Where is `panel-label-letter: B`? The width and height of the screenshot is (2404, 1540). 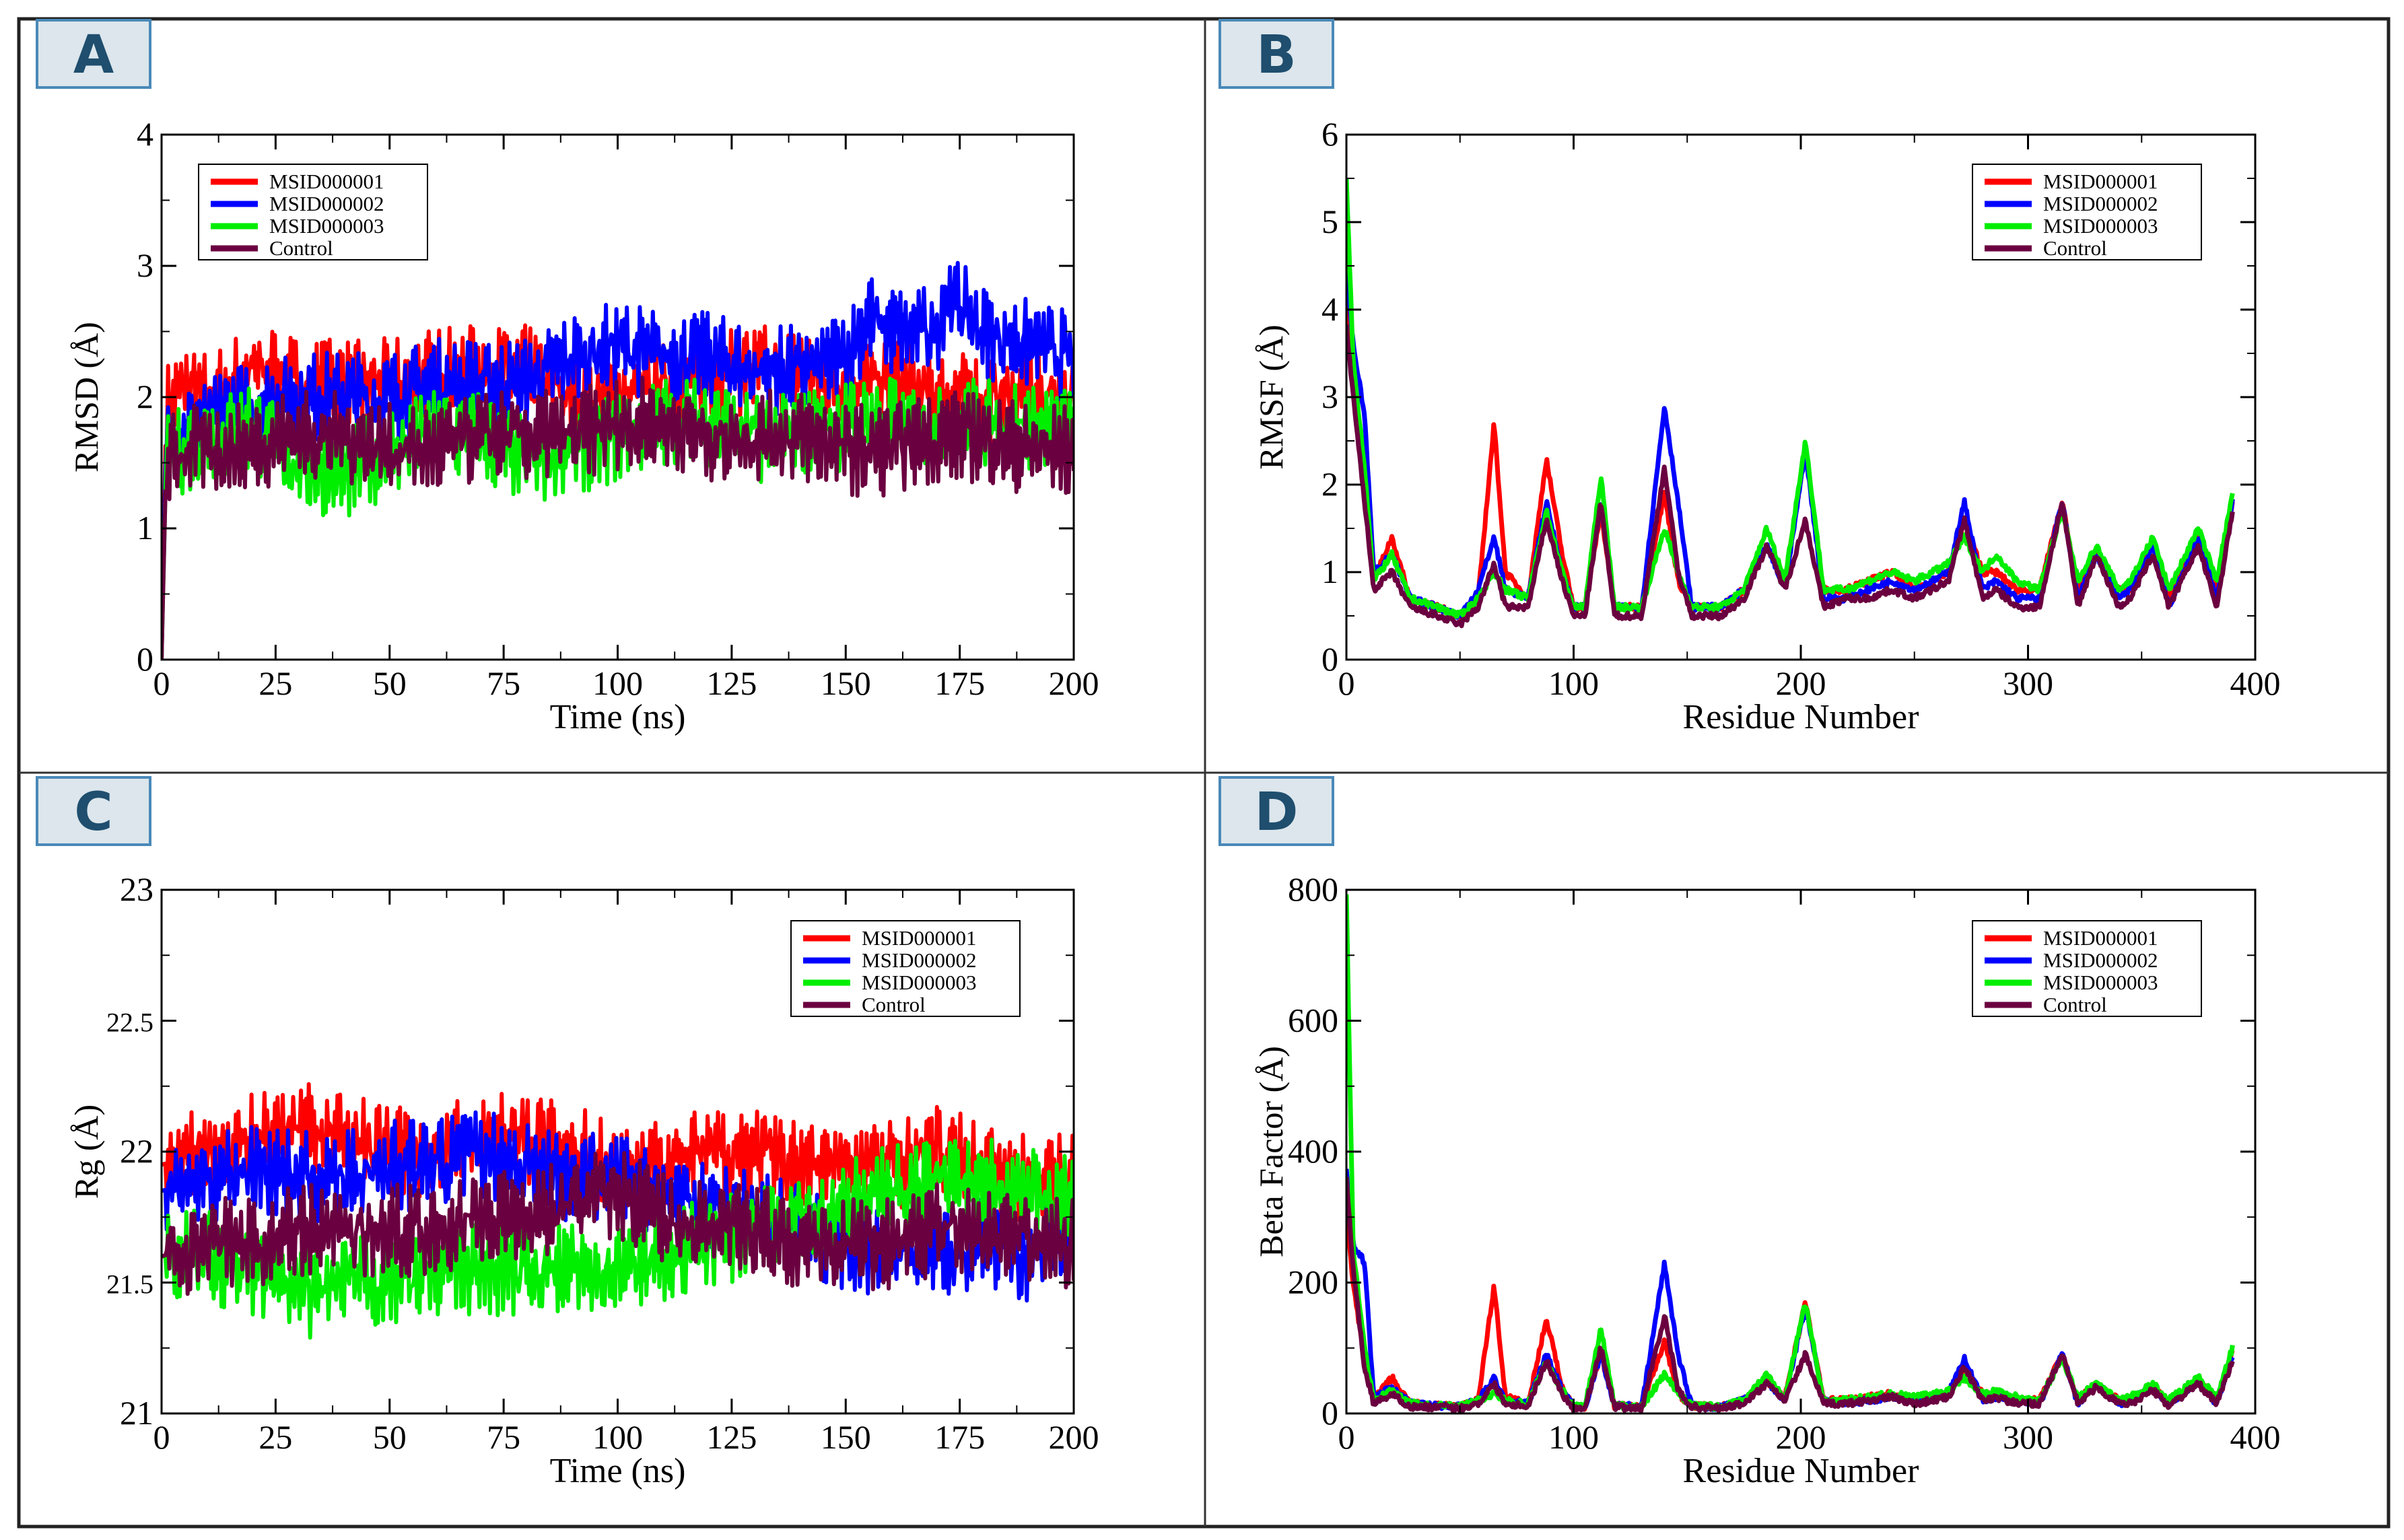 panel-label-letter: B is located at coordinates (1276, 55).